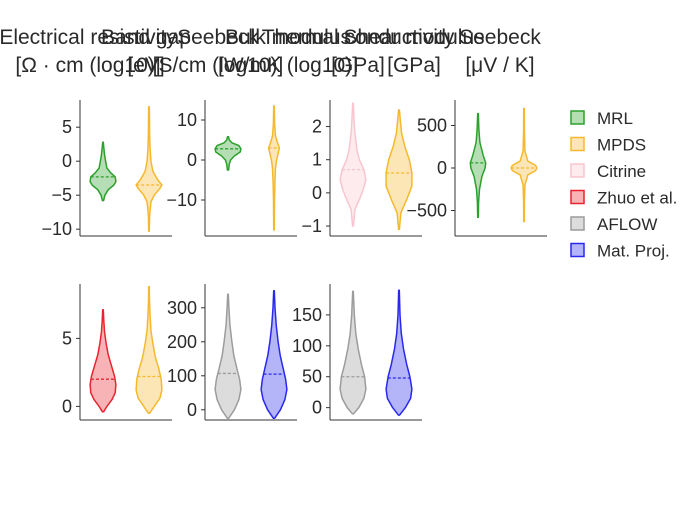 The image size is (700, 505). Describe the element at coordinates (353, 164) in the screenshot. I see `violin-citrine` at that location.